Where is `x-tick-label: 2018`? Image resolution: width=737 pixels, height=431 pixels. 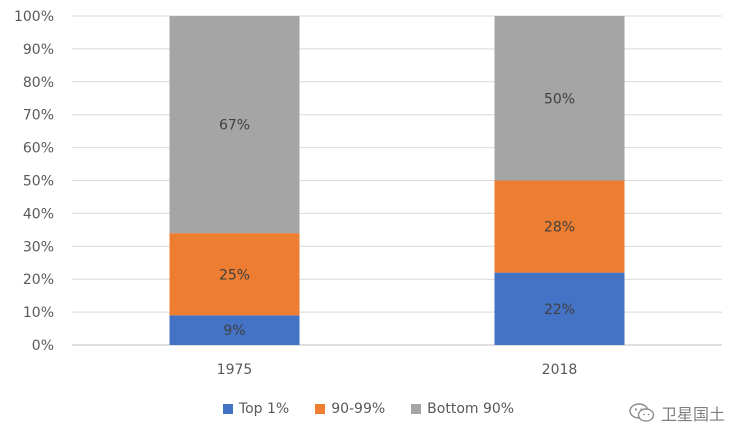 x-tick-label: 2018 is located at coordinates (560, 370).